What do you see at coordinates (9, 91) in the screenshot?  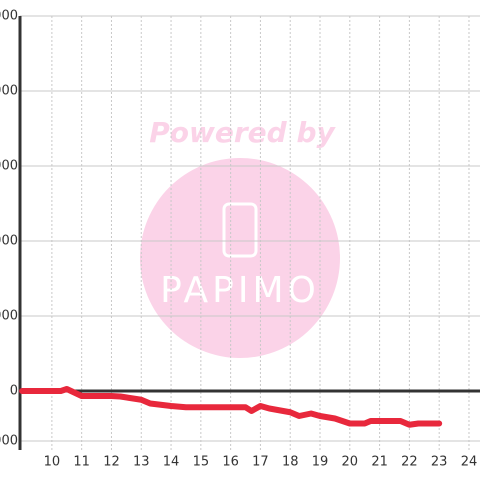 I see `y-tick-label: 120,000` at bounding box center [9, 91].